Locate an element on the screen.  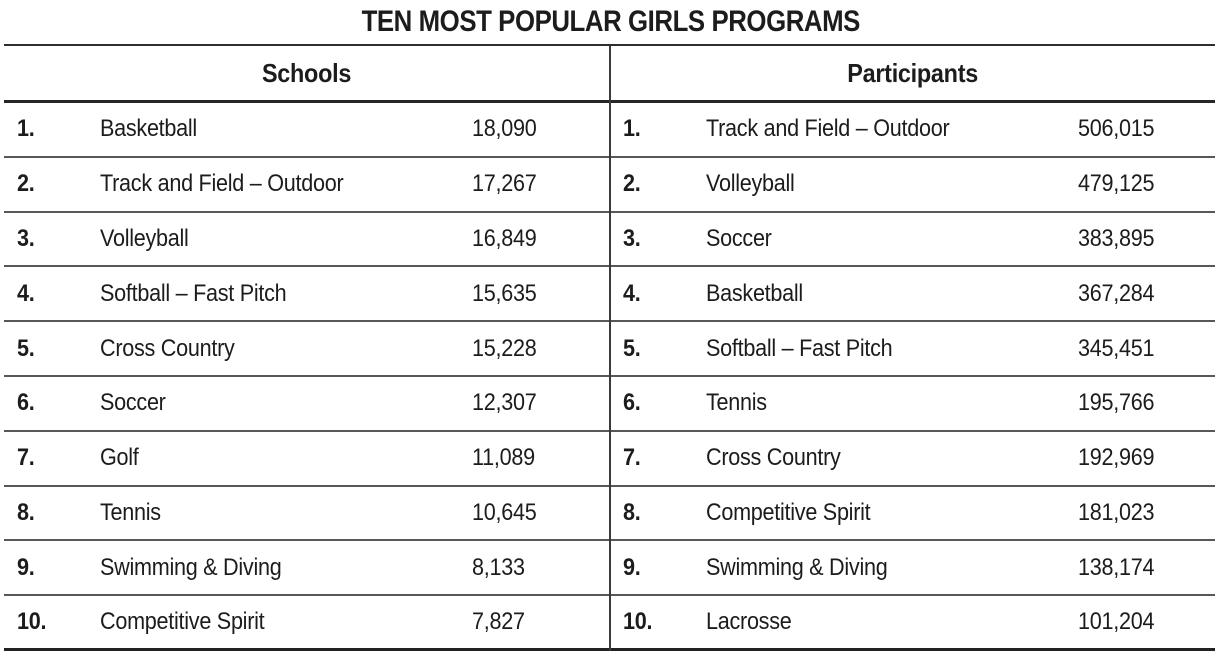
table-row: 2. Track and Field – Outdoor 17,267 is located at coordinates (307, 185).